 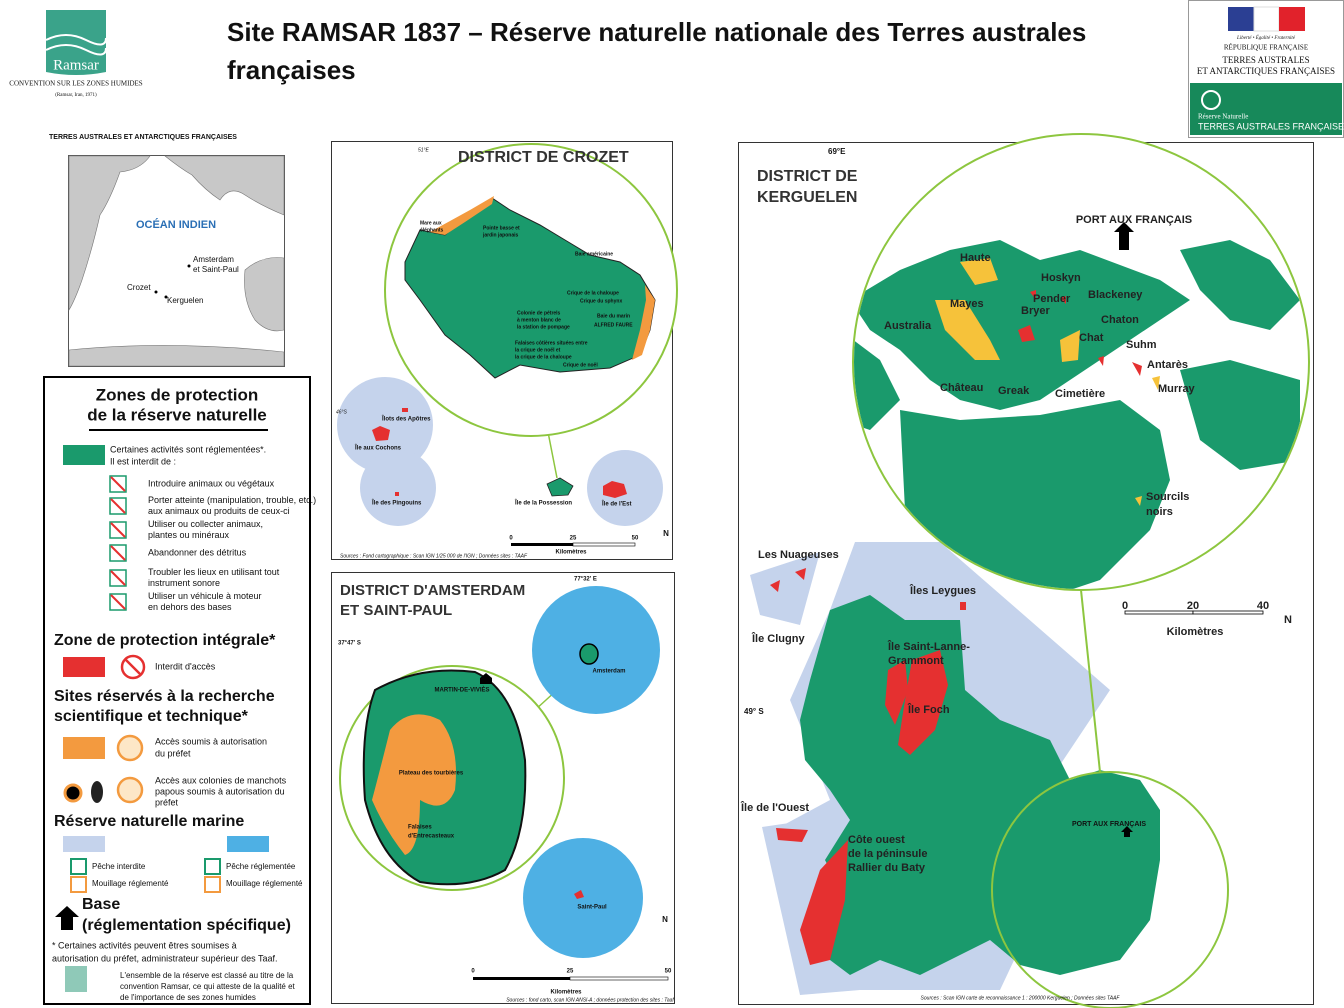 I want to click on icon-no-access, so click(x=133, y=667).